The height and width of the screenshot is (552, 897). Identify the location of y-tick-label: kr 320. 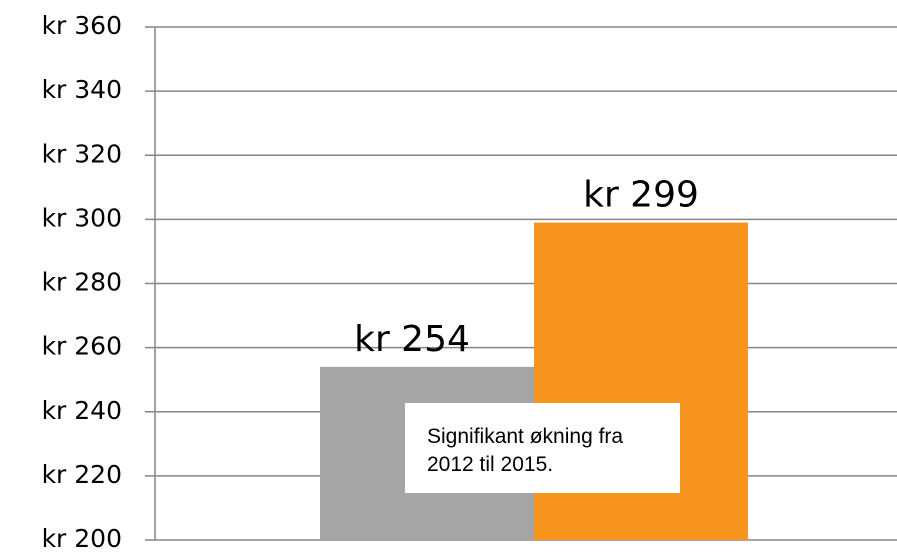
(82, 153).